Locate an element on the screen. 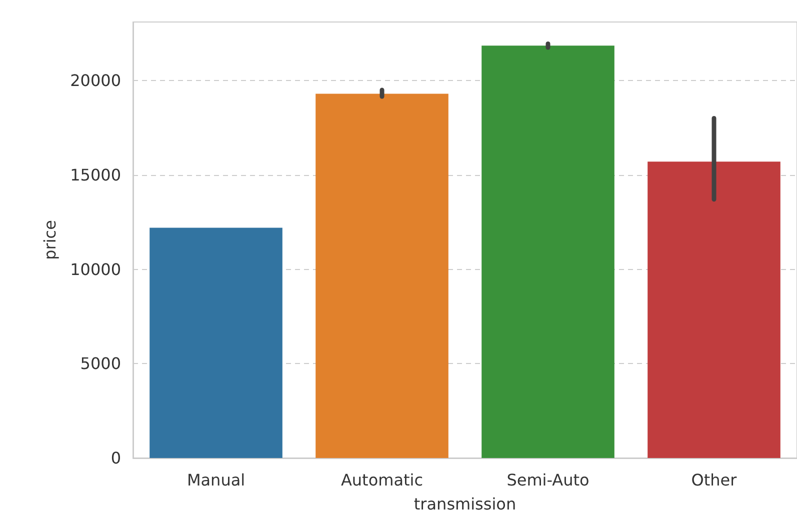  y-tick-label: 5000 is located at coordinates (100, 364).